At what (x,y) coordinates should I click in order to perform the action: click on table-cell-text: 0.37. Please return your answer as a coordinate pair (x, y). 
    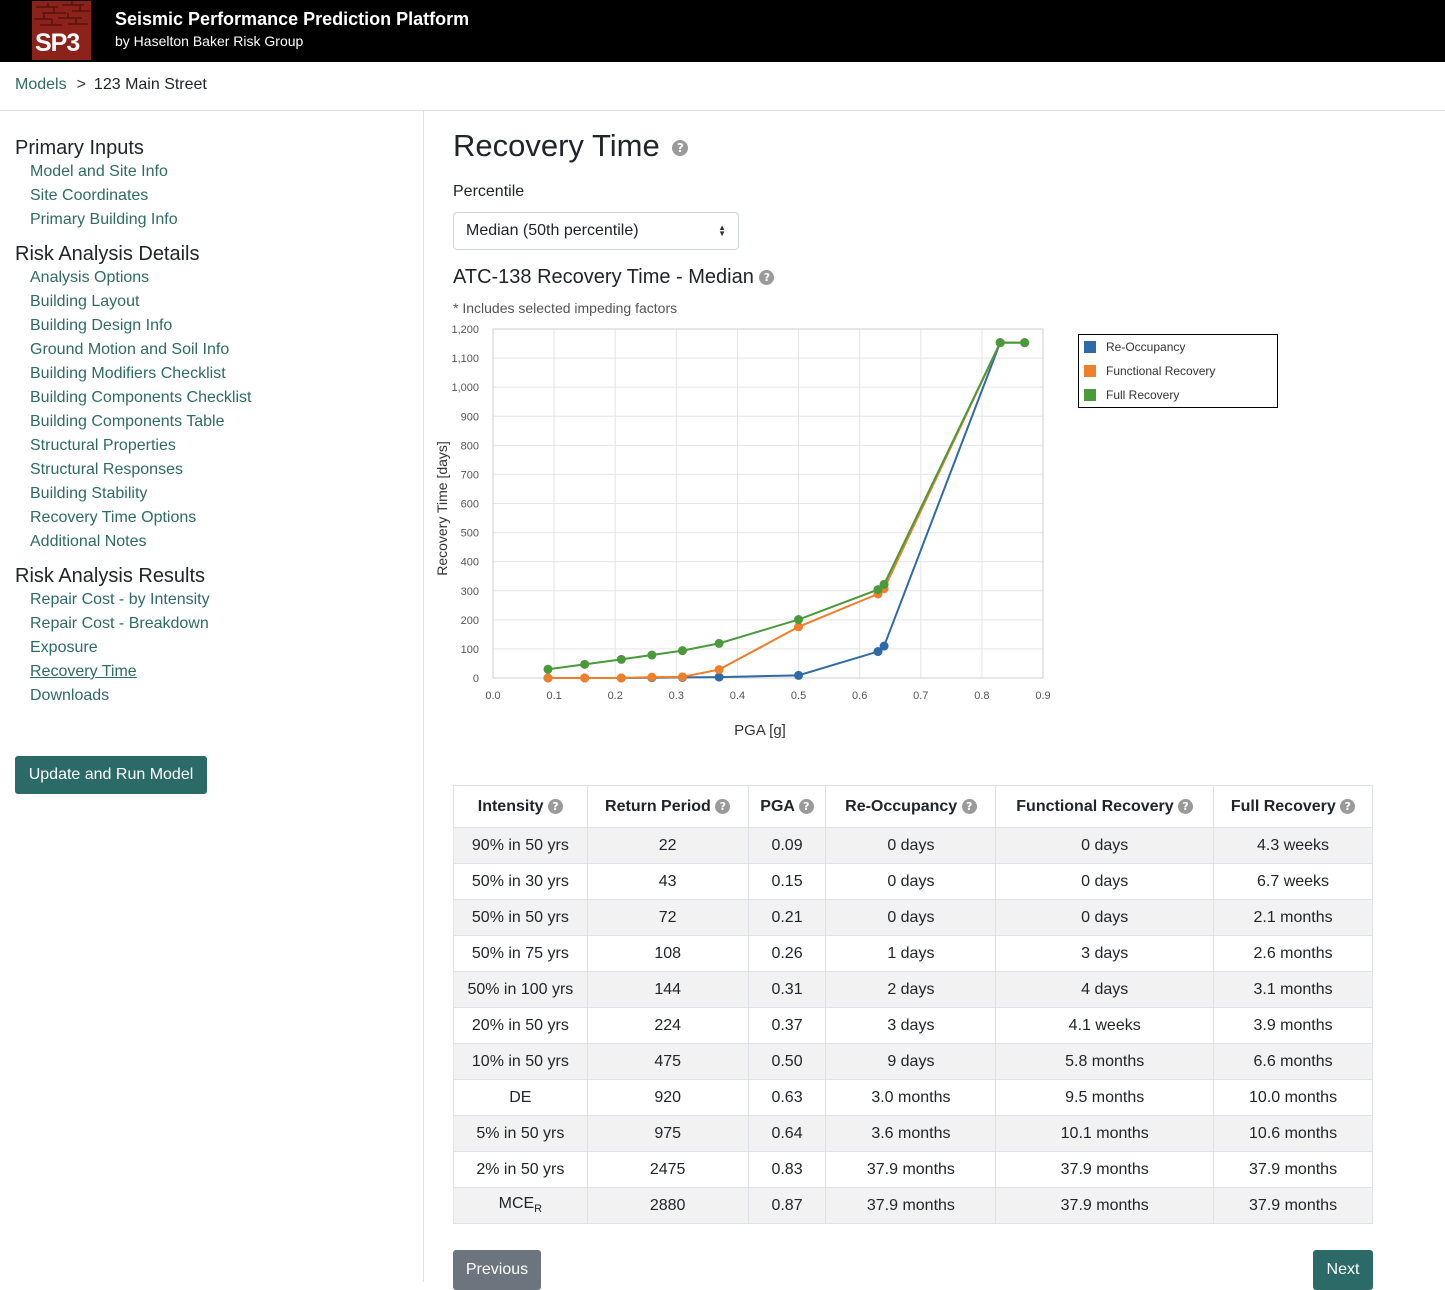
    Looking at the image, I should click on (787, 1025).